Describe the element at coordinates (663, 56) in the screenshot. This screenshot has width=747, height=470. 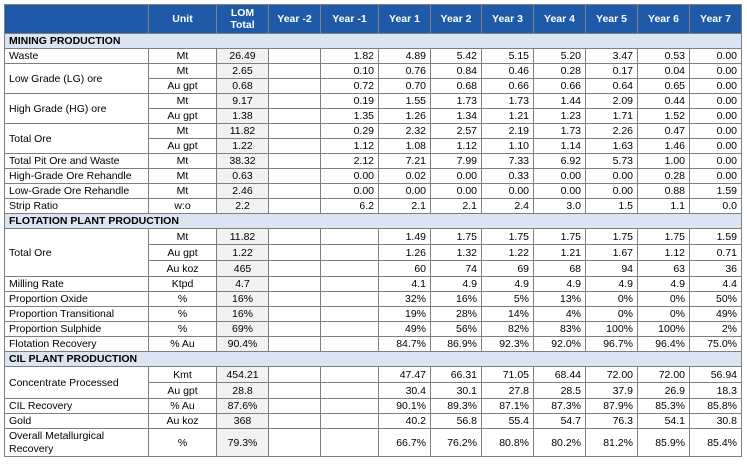
I see `year-value-cell: 0.53` at that location.